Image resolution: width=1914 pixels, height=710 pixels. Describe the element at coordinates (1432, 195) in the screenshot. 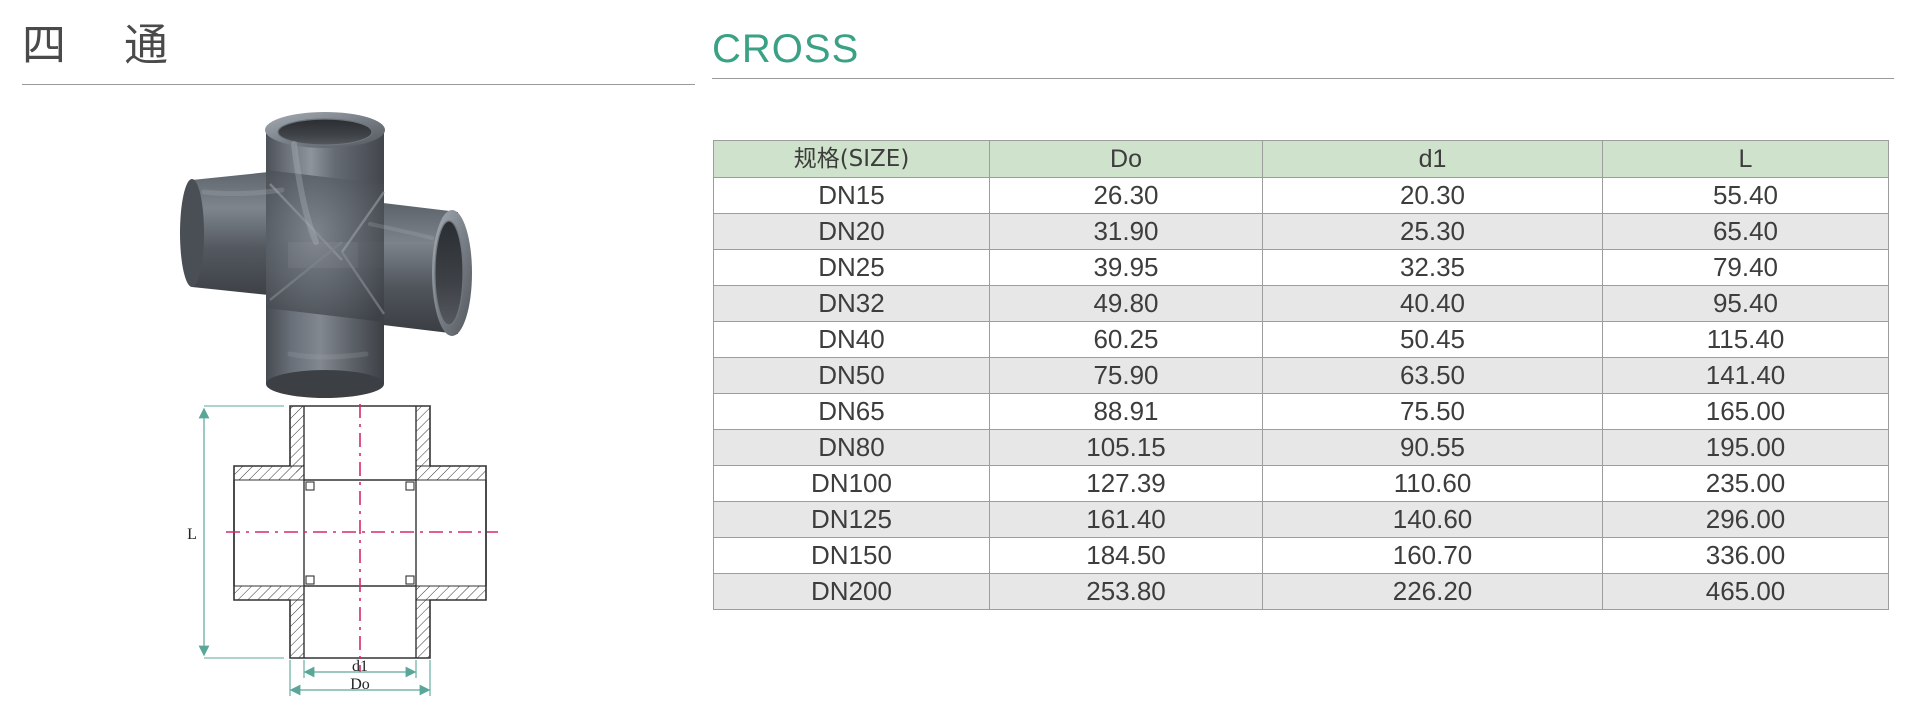

I see `cell-d1: 20.30` at that location.